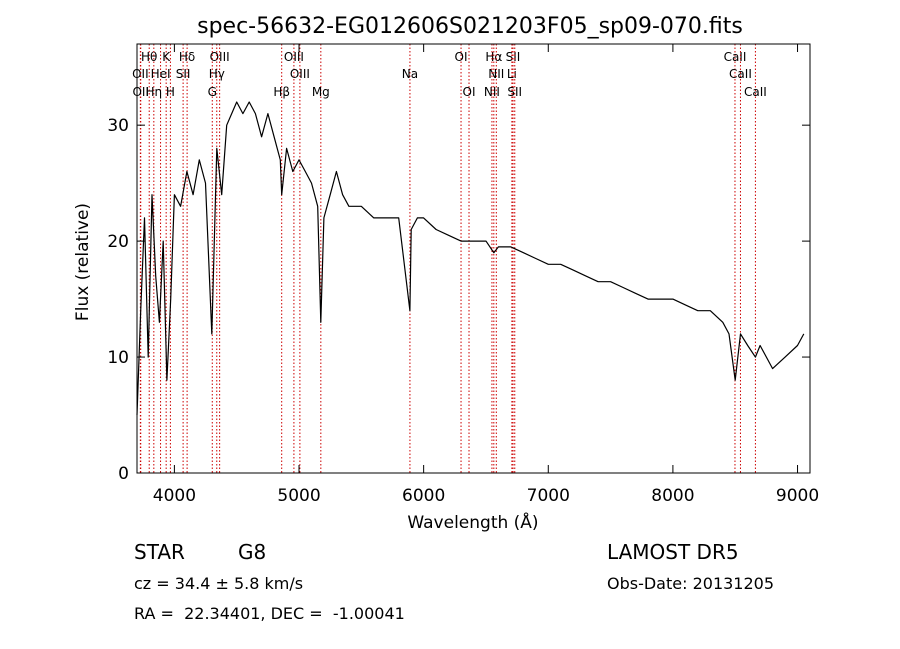  I want to click on spectral-line-label: Li, so click(512, 74).